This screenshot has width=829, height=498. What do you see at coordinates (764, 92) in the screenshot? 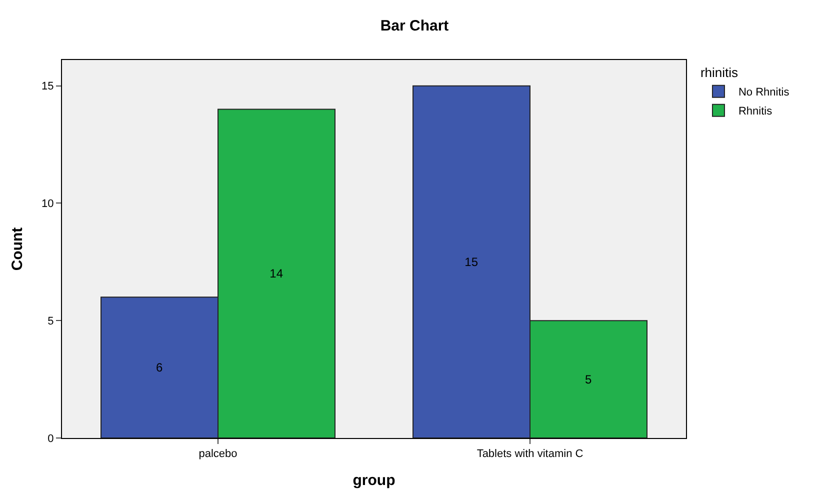
I see `legend-label: No Rhnitis` at bounding box center [764, 92].